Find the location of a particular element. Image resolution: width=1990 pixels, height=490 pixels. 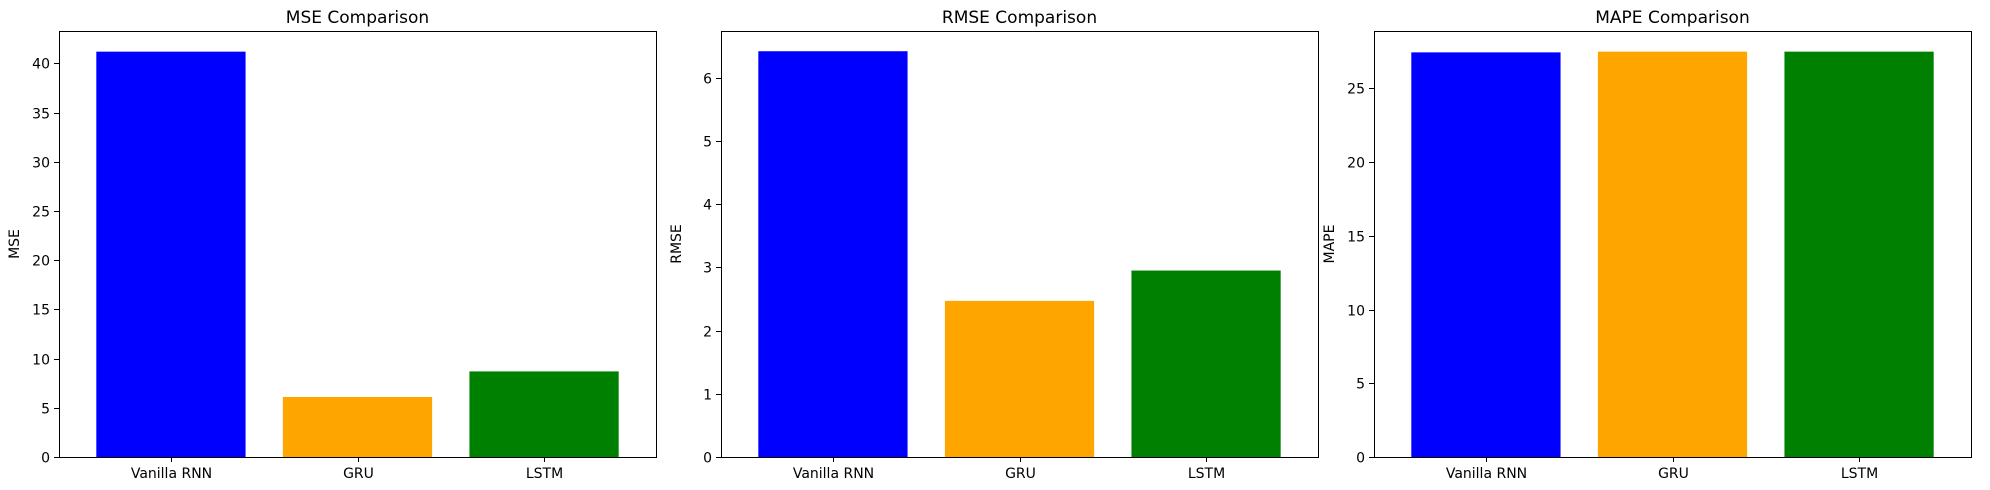

mse-y-tick-label: 35 is located at coordinates (41, 115).